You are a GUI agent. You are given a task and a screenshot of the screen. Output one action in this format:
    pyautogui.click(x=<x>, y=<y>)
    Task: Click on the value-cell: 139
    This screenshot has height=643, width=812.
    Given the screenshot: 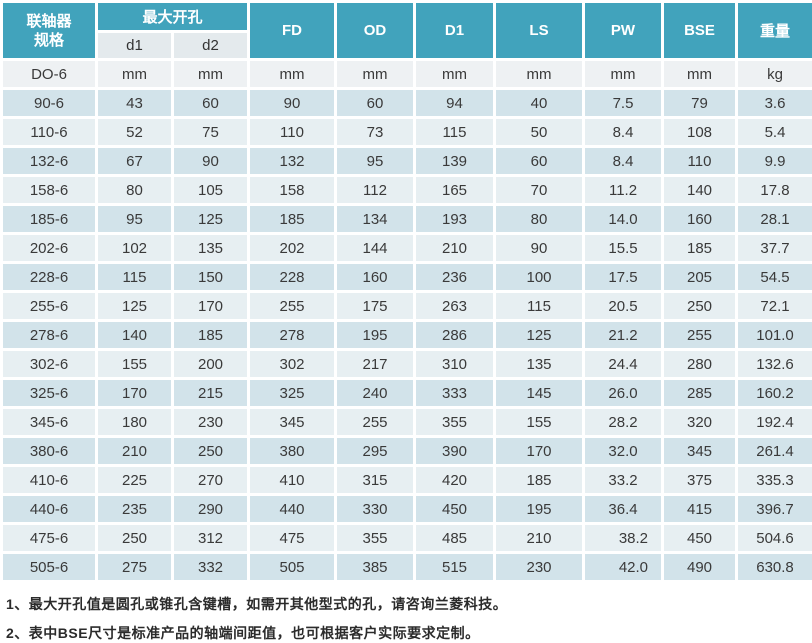 What is the action you would take?
    pyautogui.click(x=455, y=161)
    